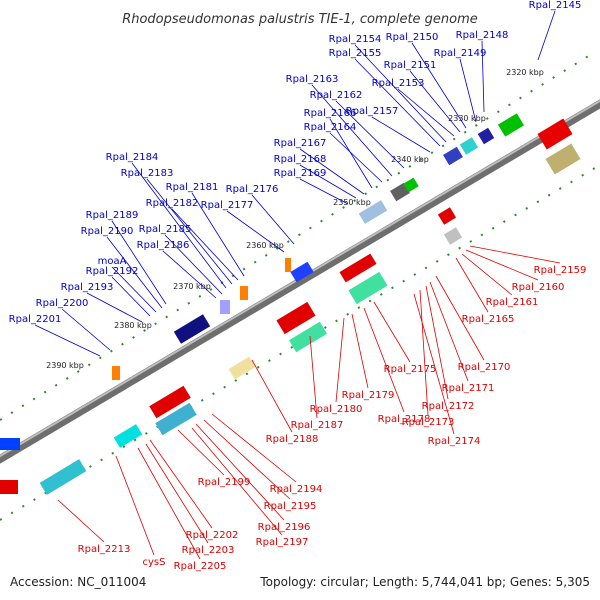 The image size is (600, 600). I want to click on gene-label: Rpal_2196, so click(284, 527).